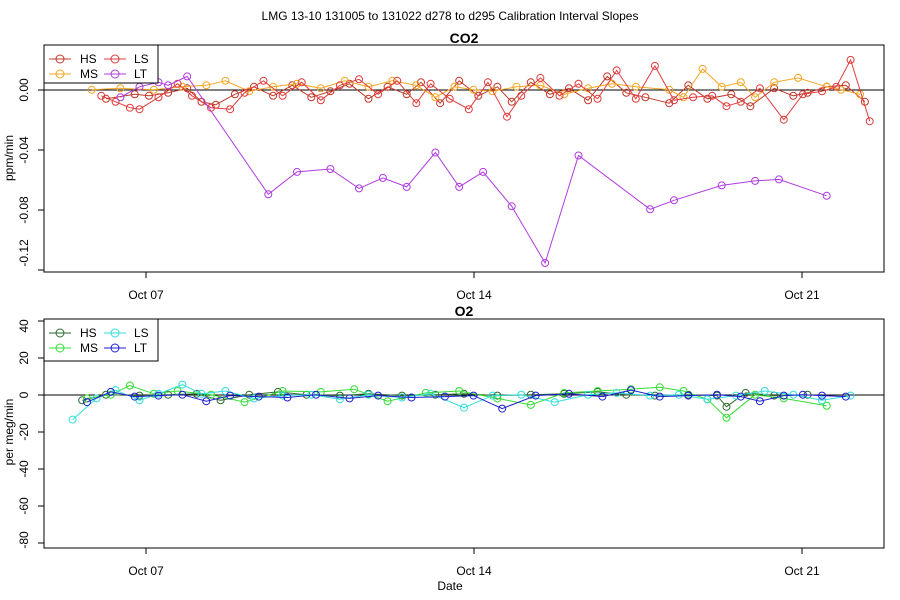  Describe the element at coordinates (474, 563) in the screenshot. I see `o2-xticks: Oct 07 Oct 14 Oct 21` at that location.